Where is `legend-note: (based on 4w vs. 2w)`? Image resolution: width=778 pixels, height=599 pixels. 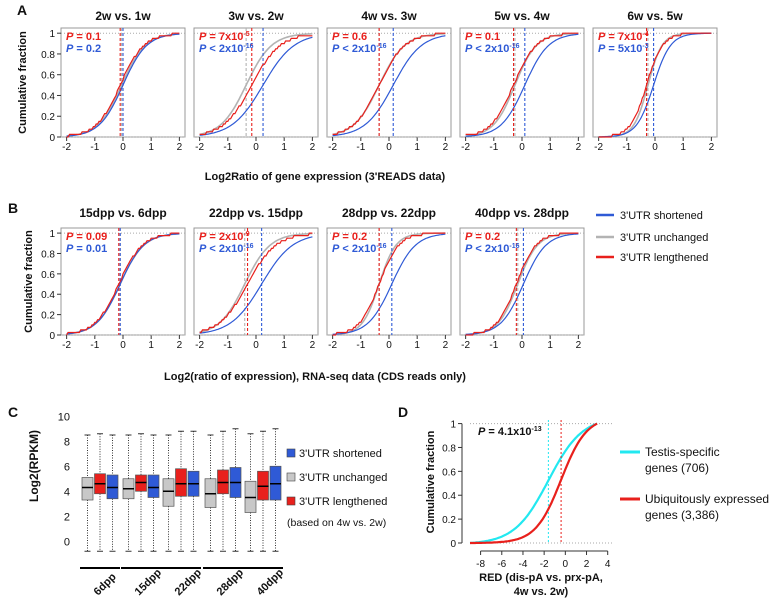 legend-note: (based on 4w vs. 2w) is located at coordinates (336, 523).